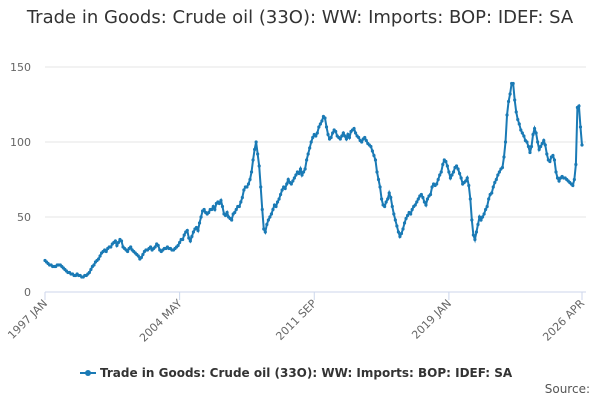 This screenshot has height=400, width=600. Describe the element at coordinates (24, 217) in the screenshot. I see `y-tick-label: 50` at that location.